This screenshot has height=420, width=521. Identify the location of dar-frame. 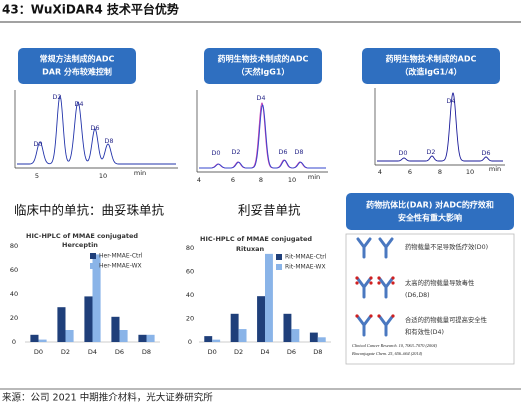
(430, 299).